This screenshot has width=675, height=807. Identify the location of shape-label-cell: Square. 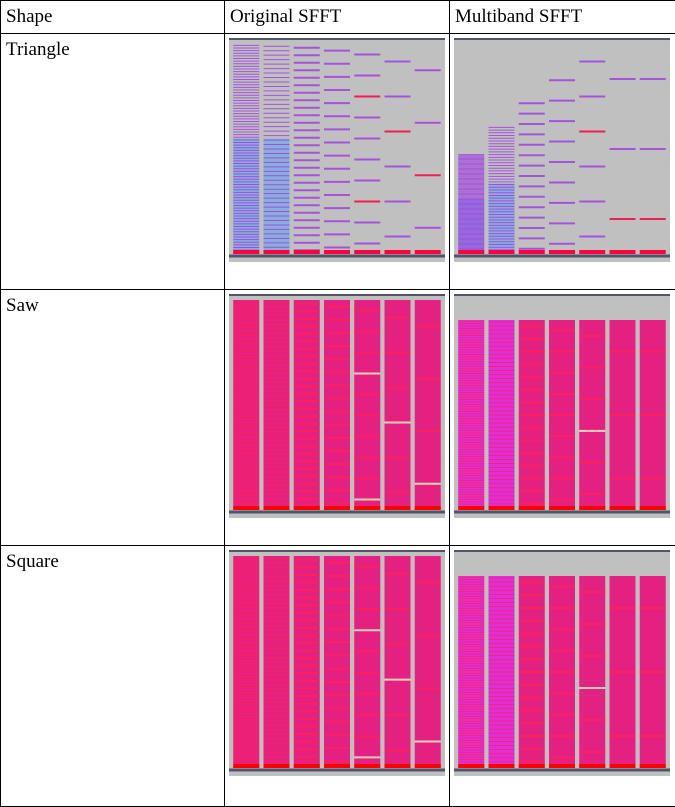
(112, 676).